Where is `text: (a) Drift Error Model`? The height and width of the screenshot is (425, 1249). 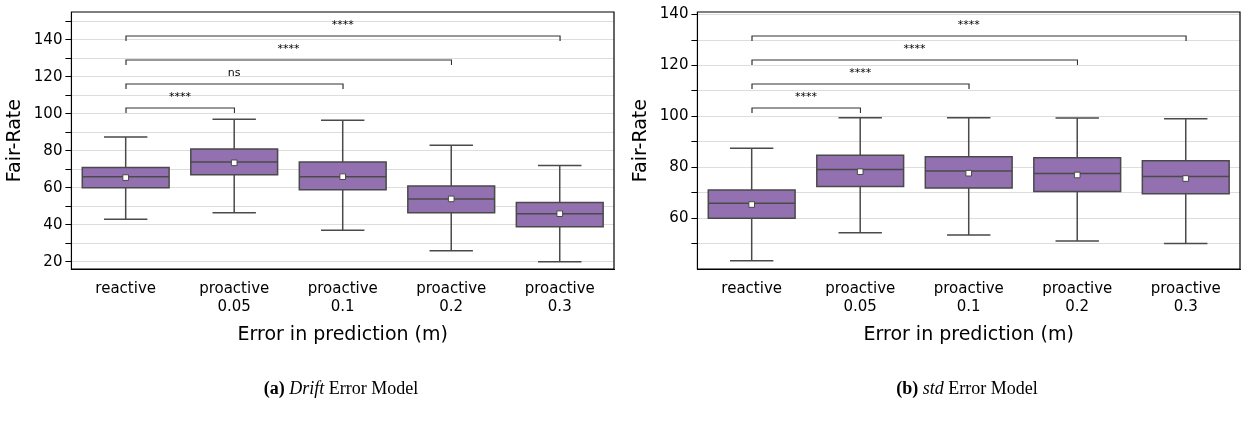
text: (a) Drift Error Model is located at coordinates (341, 388).